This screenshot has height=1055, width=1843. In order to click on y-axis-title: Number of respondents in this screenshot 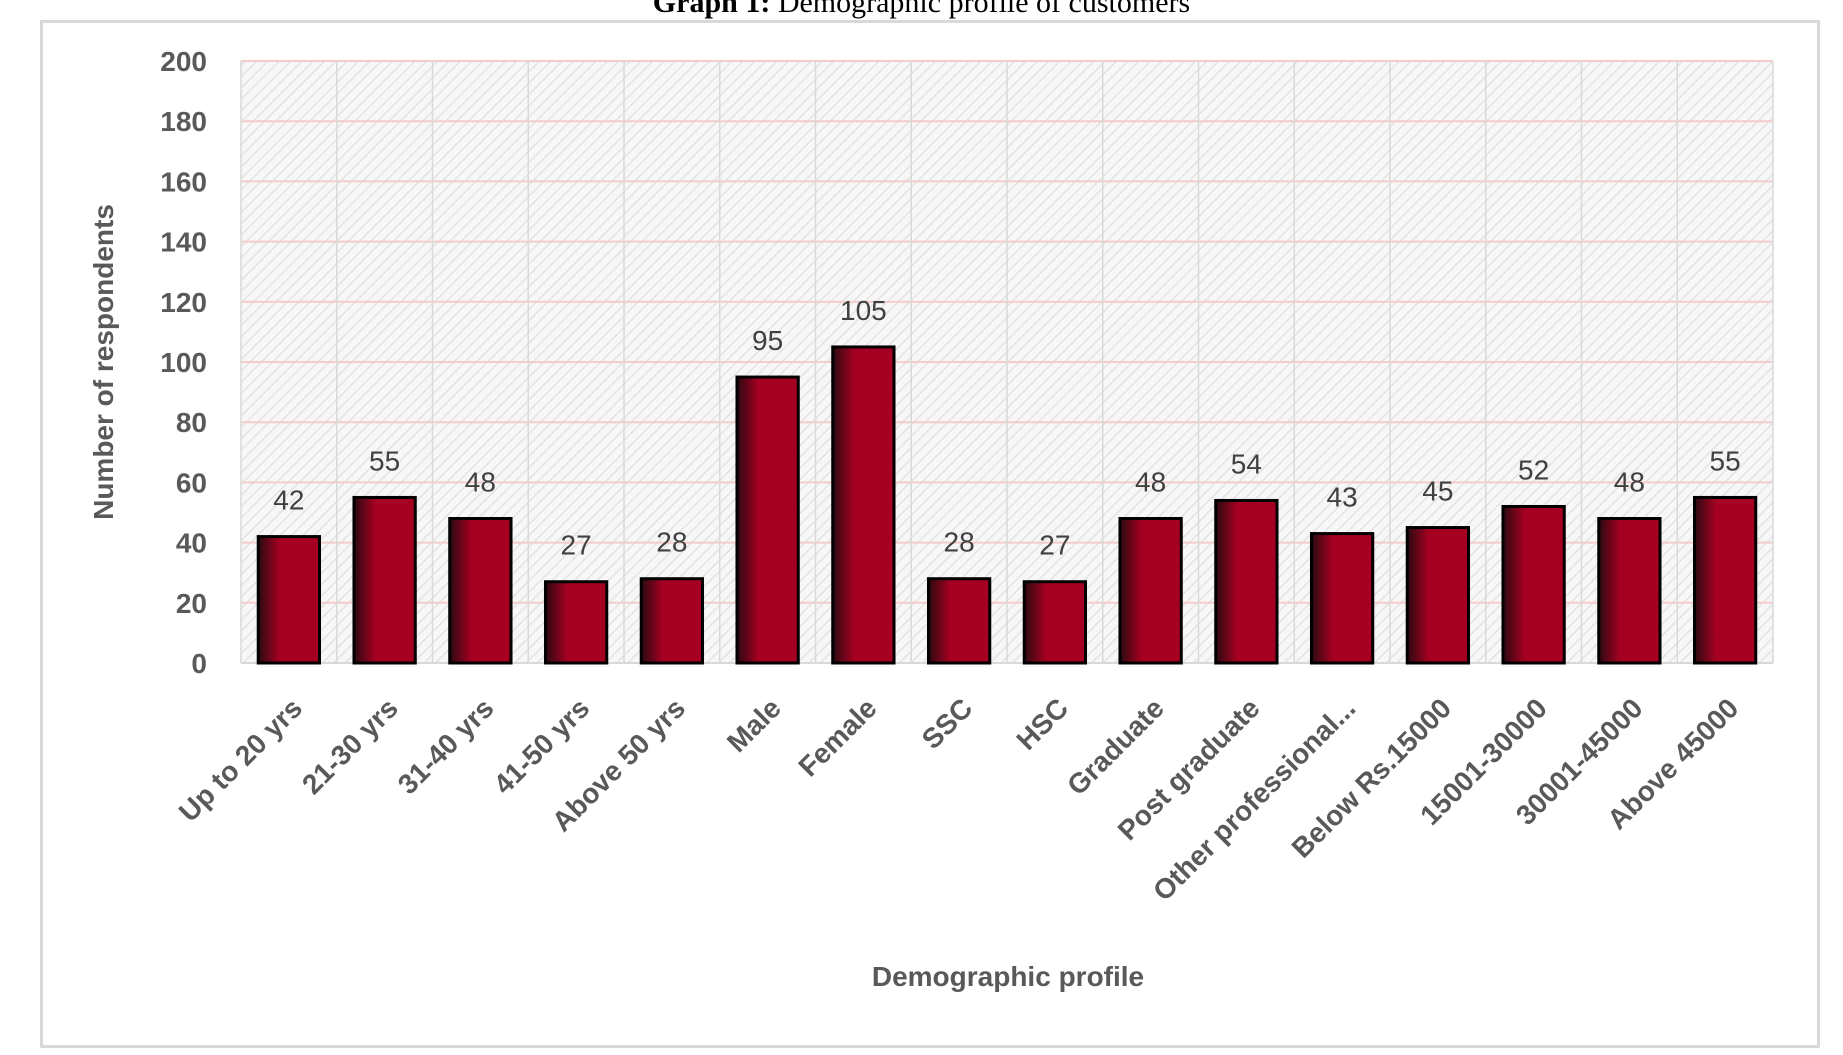, I will do `click(103, 362)`.